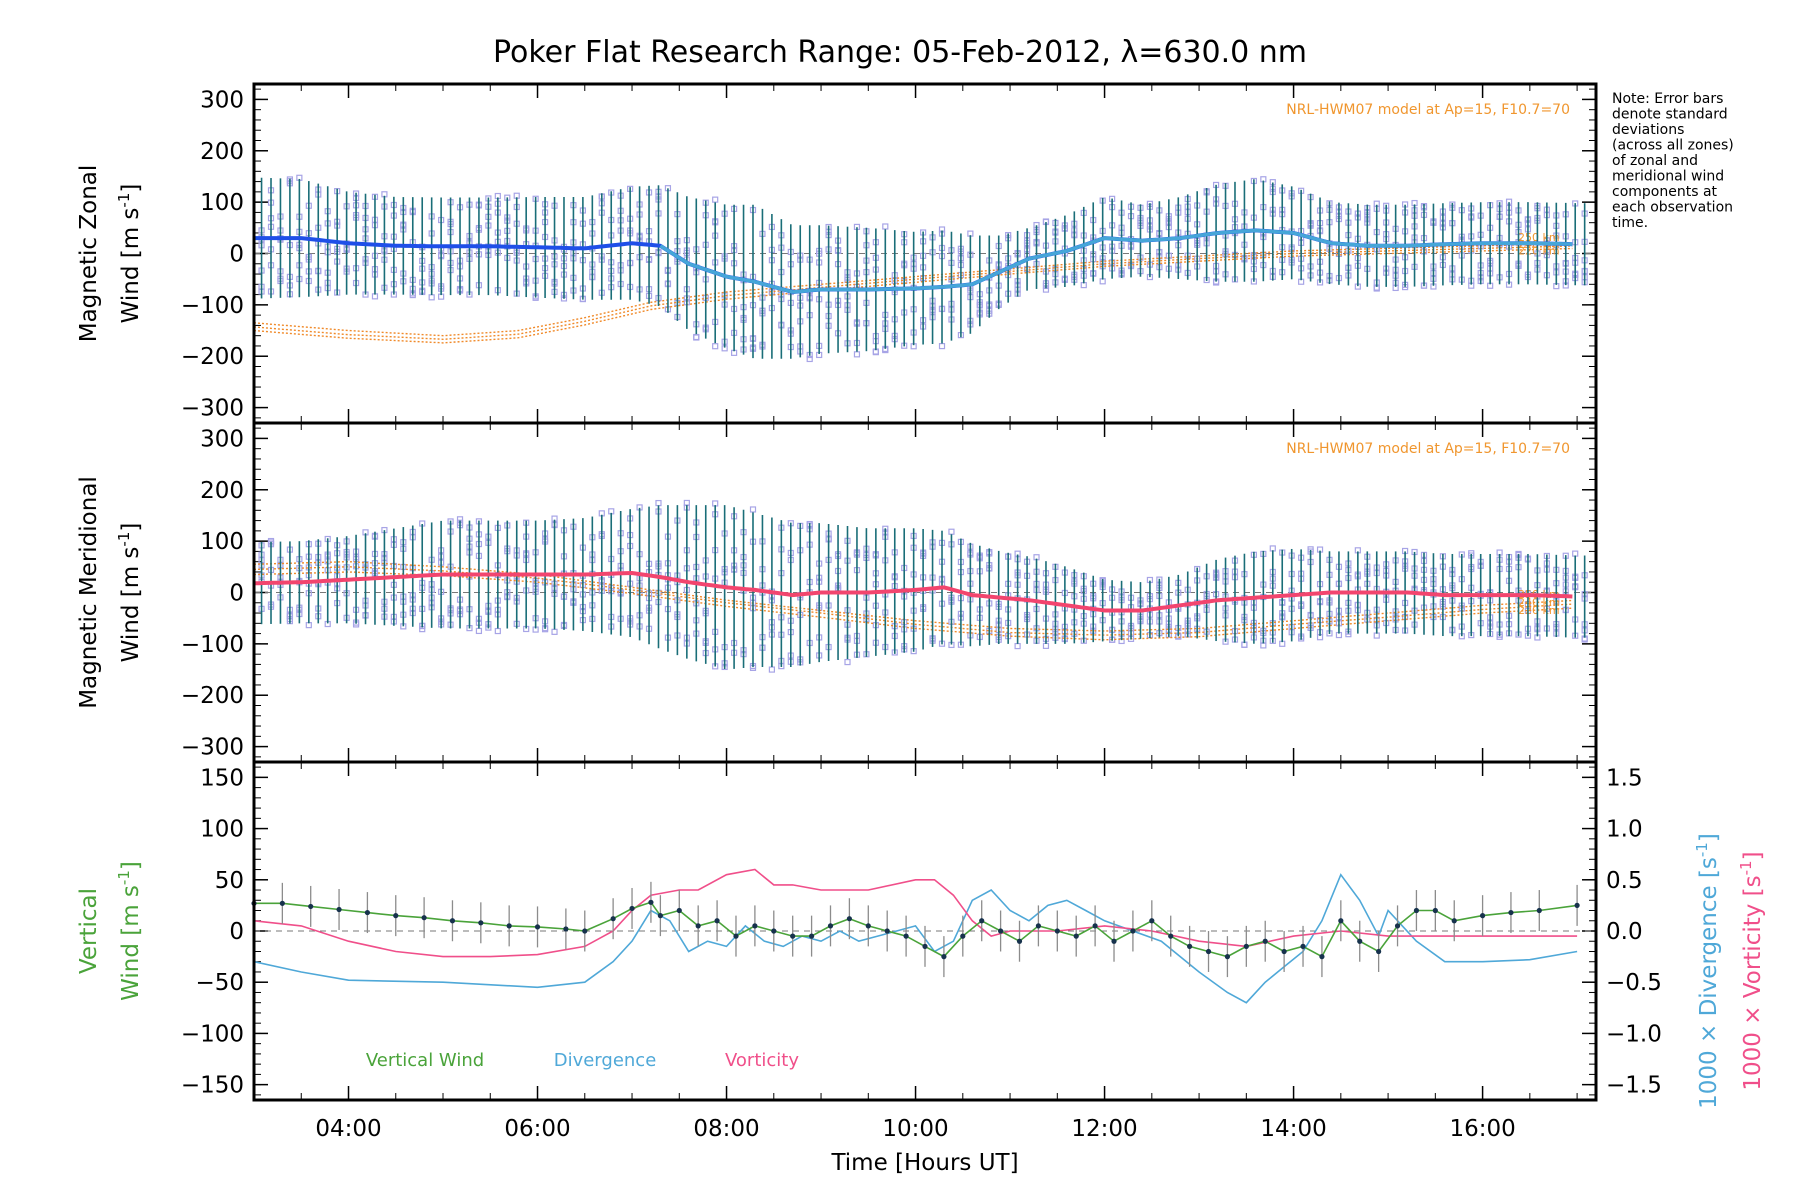 The width and height of the screenshot is (1800, 1200). I want to click on legend-item: Divergence, so click(605, 1060).